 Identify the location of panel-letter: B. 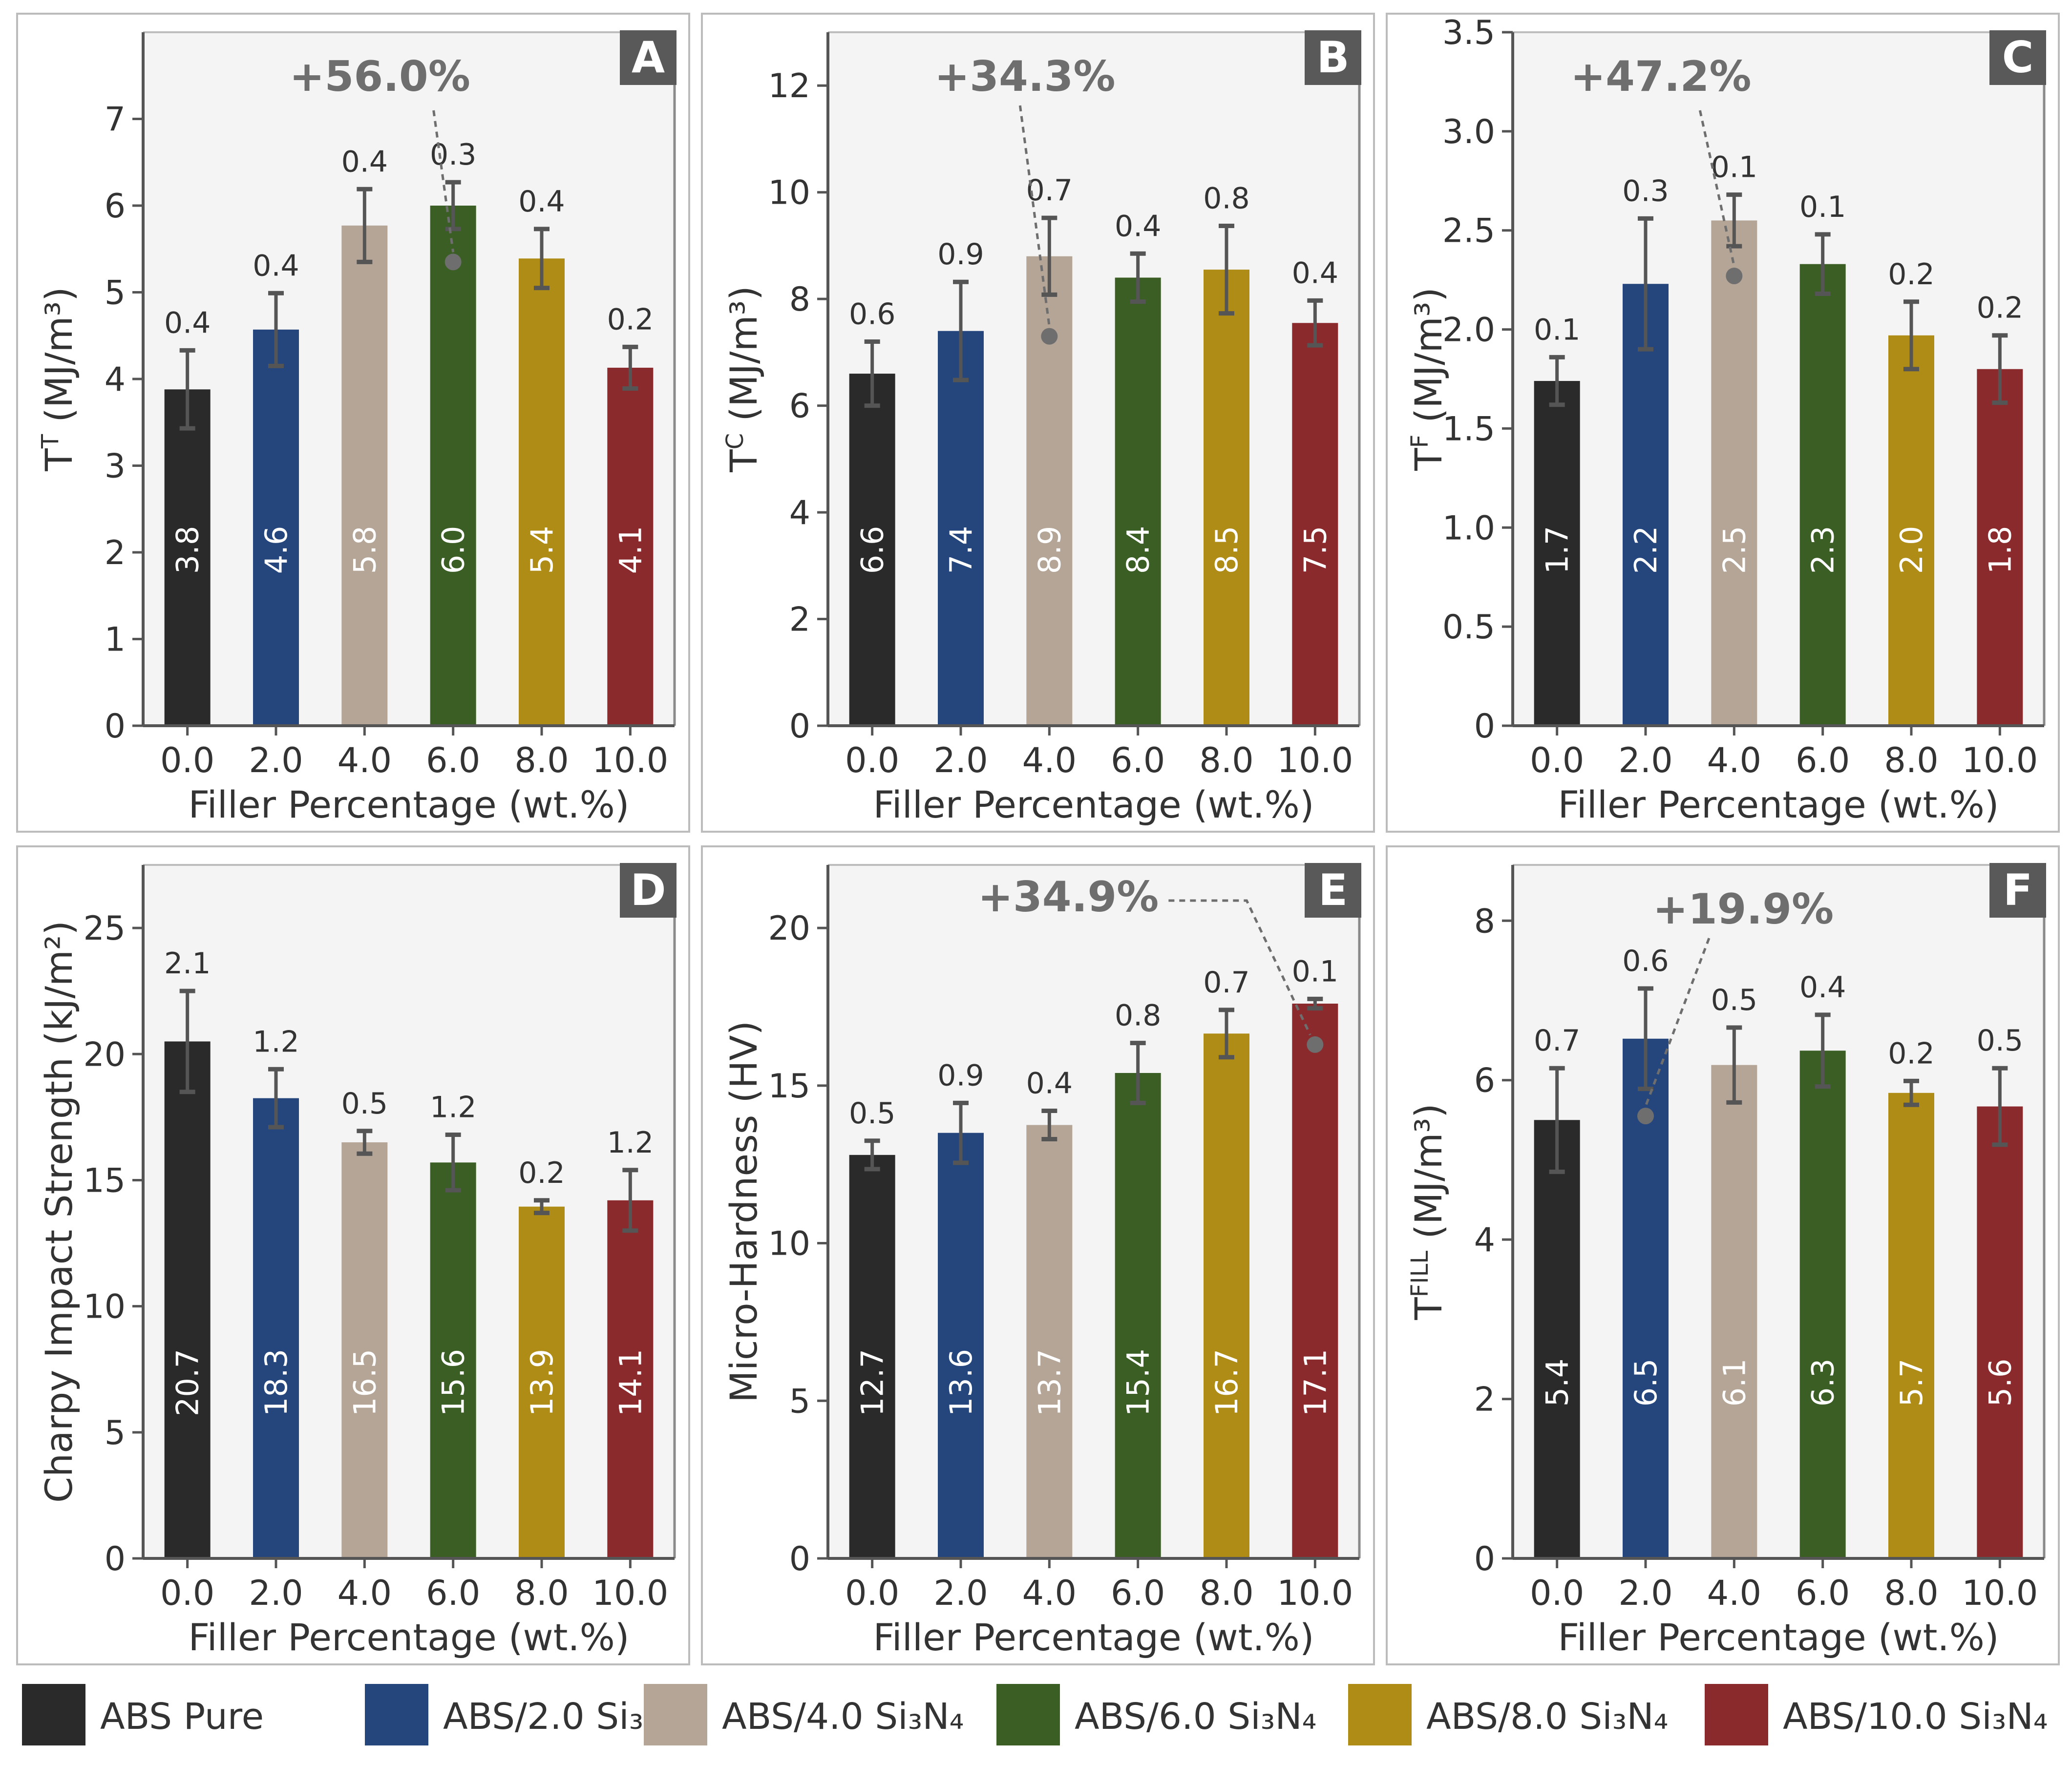
(1333, 58).